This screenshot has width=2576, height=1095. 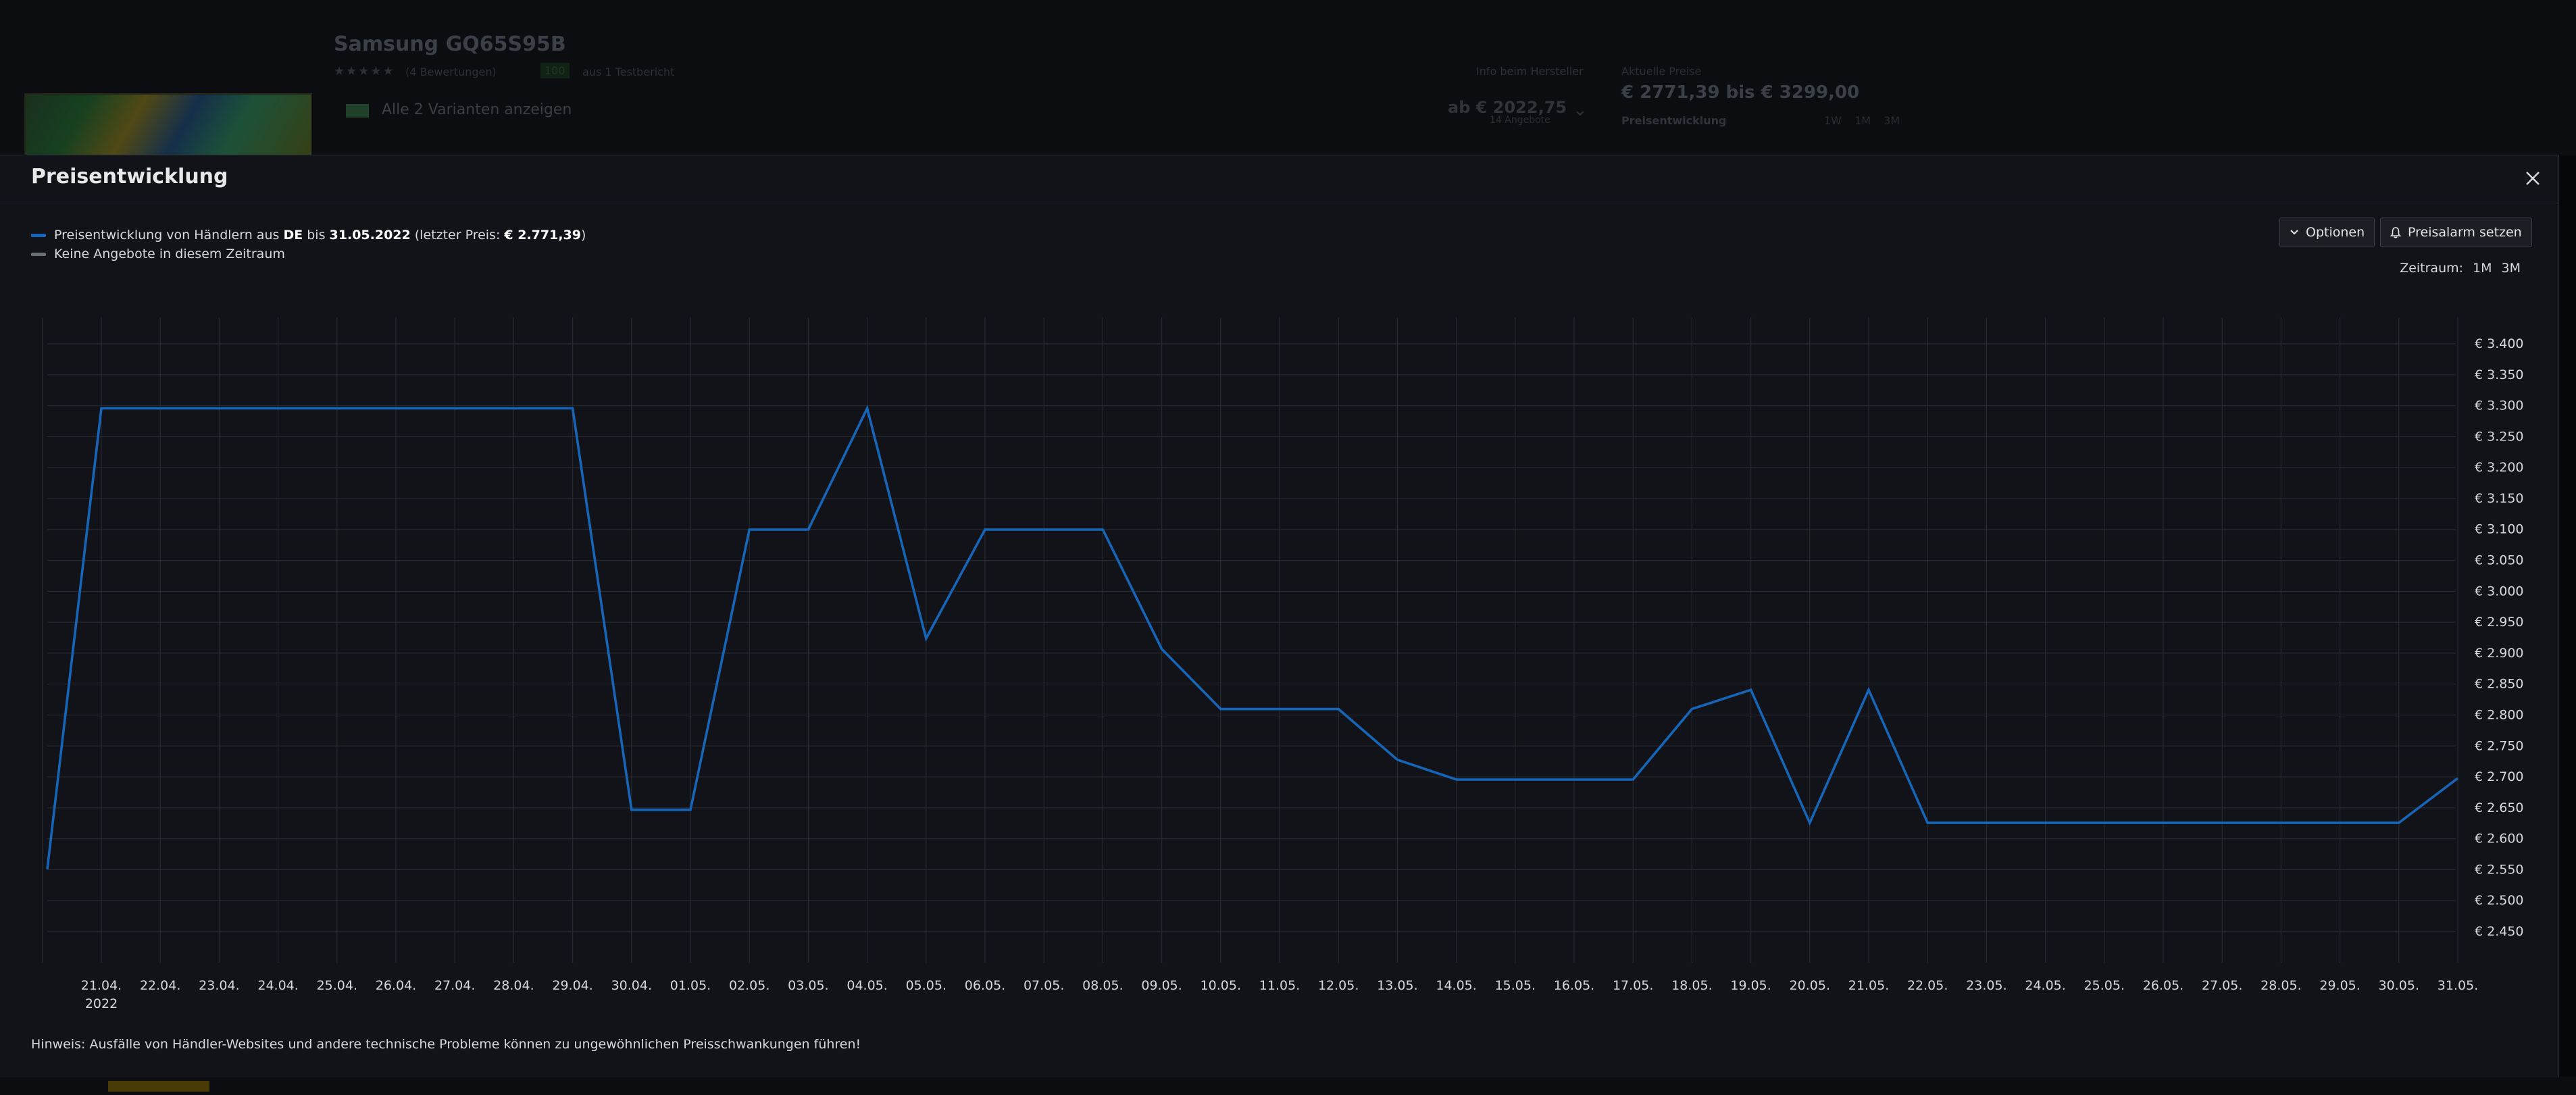 I want to click on rating-stars: ★★★★★, so click(x=364, y=71).